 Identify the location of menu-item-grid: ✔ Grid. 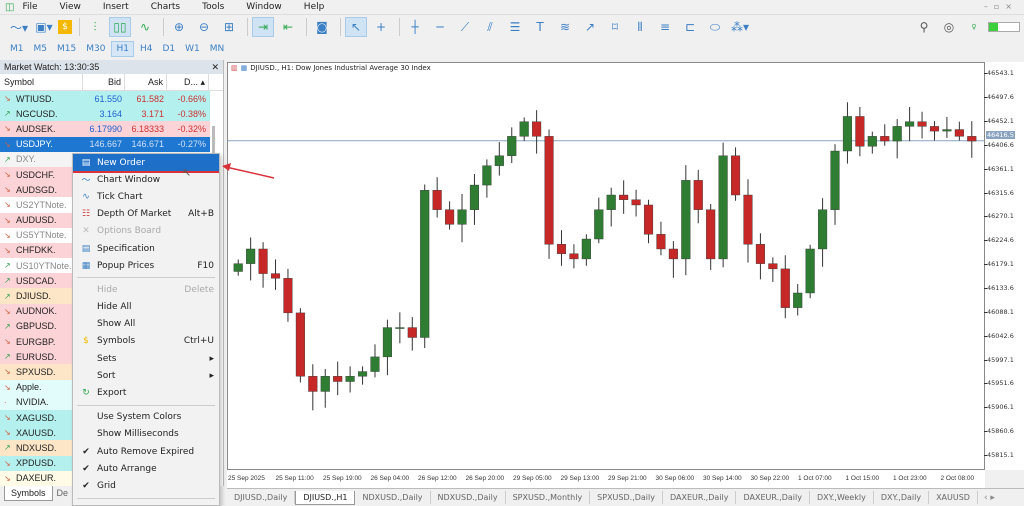
(146, 485).